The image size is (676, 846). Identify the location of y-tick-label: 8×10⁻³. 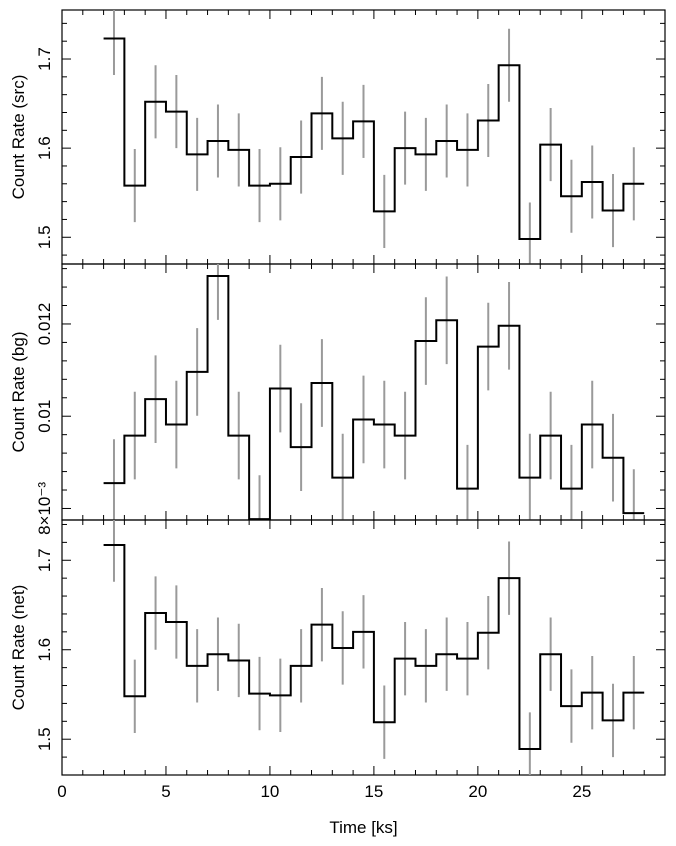
(44, 508).